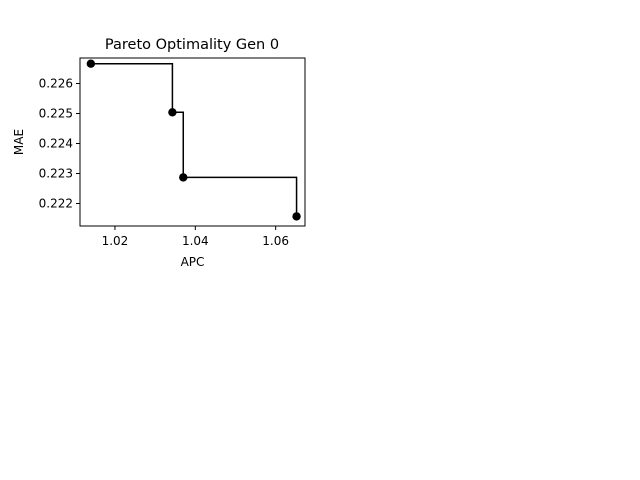 This screenshot has width=640, height=480. Describe the element at coordinates (115, 241) in the screenshot. I see `x-tick-label: 1.02` at that location.